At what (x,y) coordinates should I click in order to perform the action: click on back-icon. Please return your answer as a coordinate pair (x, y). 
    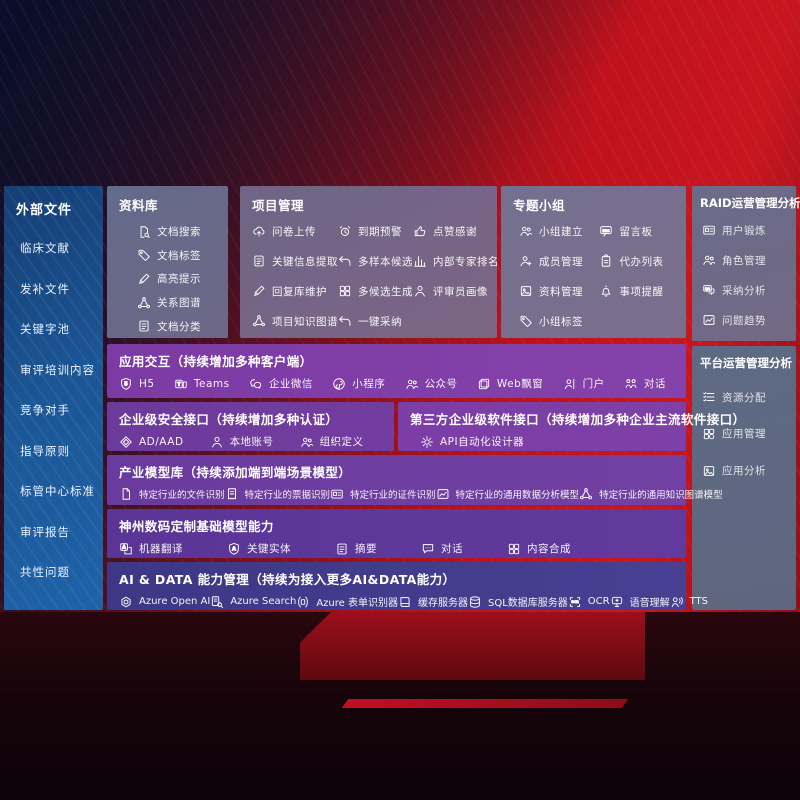
    Looking at the image, I should click on (345, 261).